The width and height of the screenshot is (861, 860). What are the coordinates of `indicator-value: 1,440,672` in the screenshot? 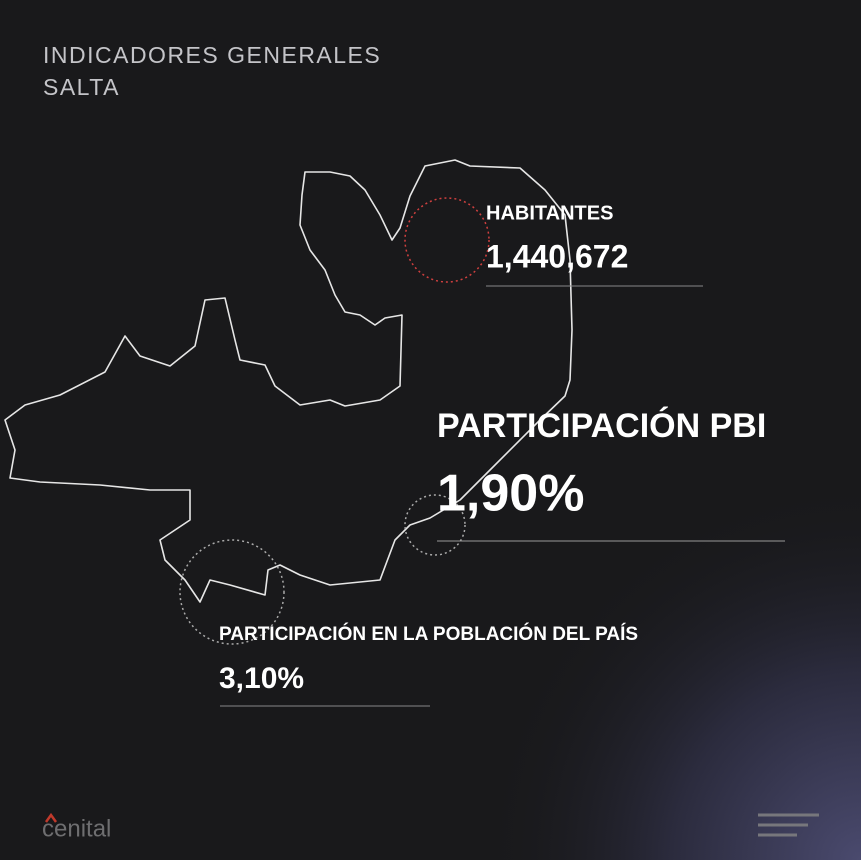 It's located at (557, 256).